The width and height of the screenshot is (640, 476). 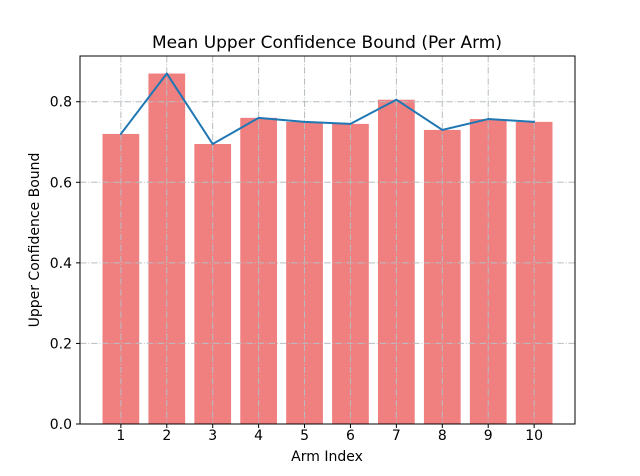 What do you see at coordinates (212, 436) in the screenshot?
I see `x-tick-label: 3` at bounding box center [212, 436].